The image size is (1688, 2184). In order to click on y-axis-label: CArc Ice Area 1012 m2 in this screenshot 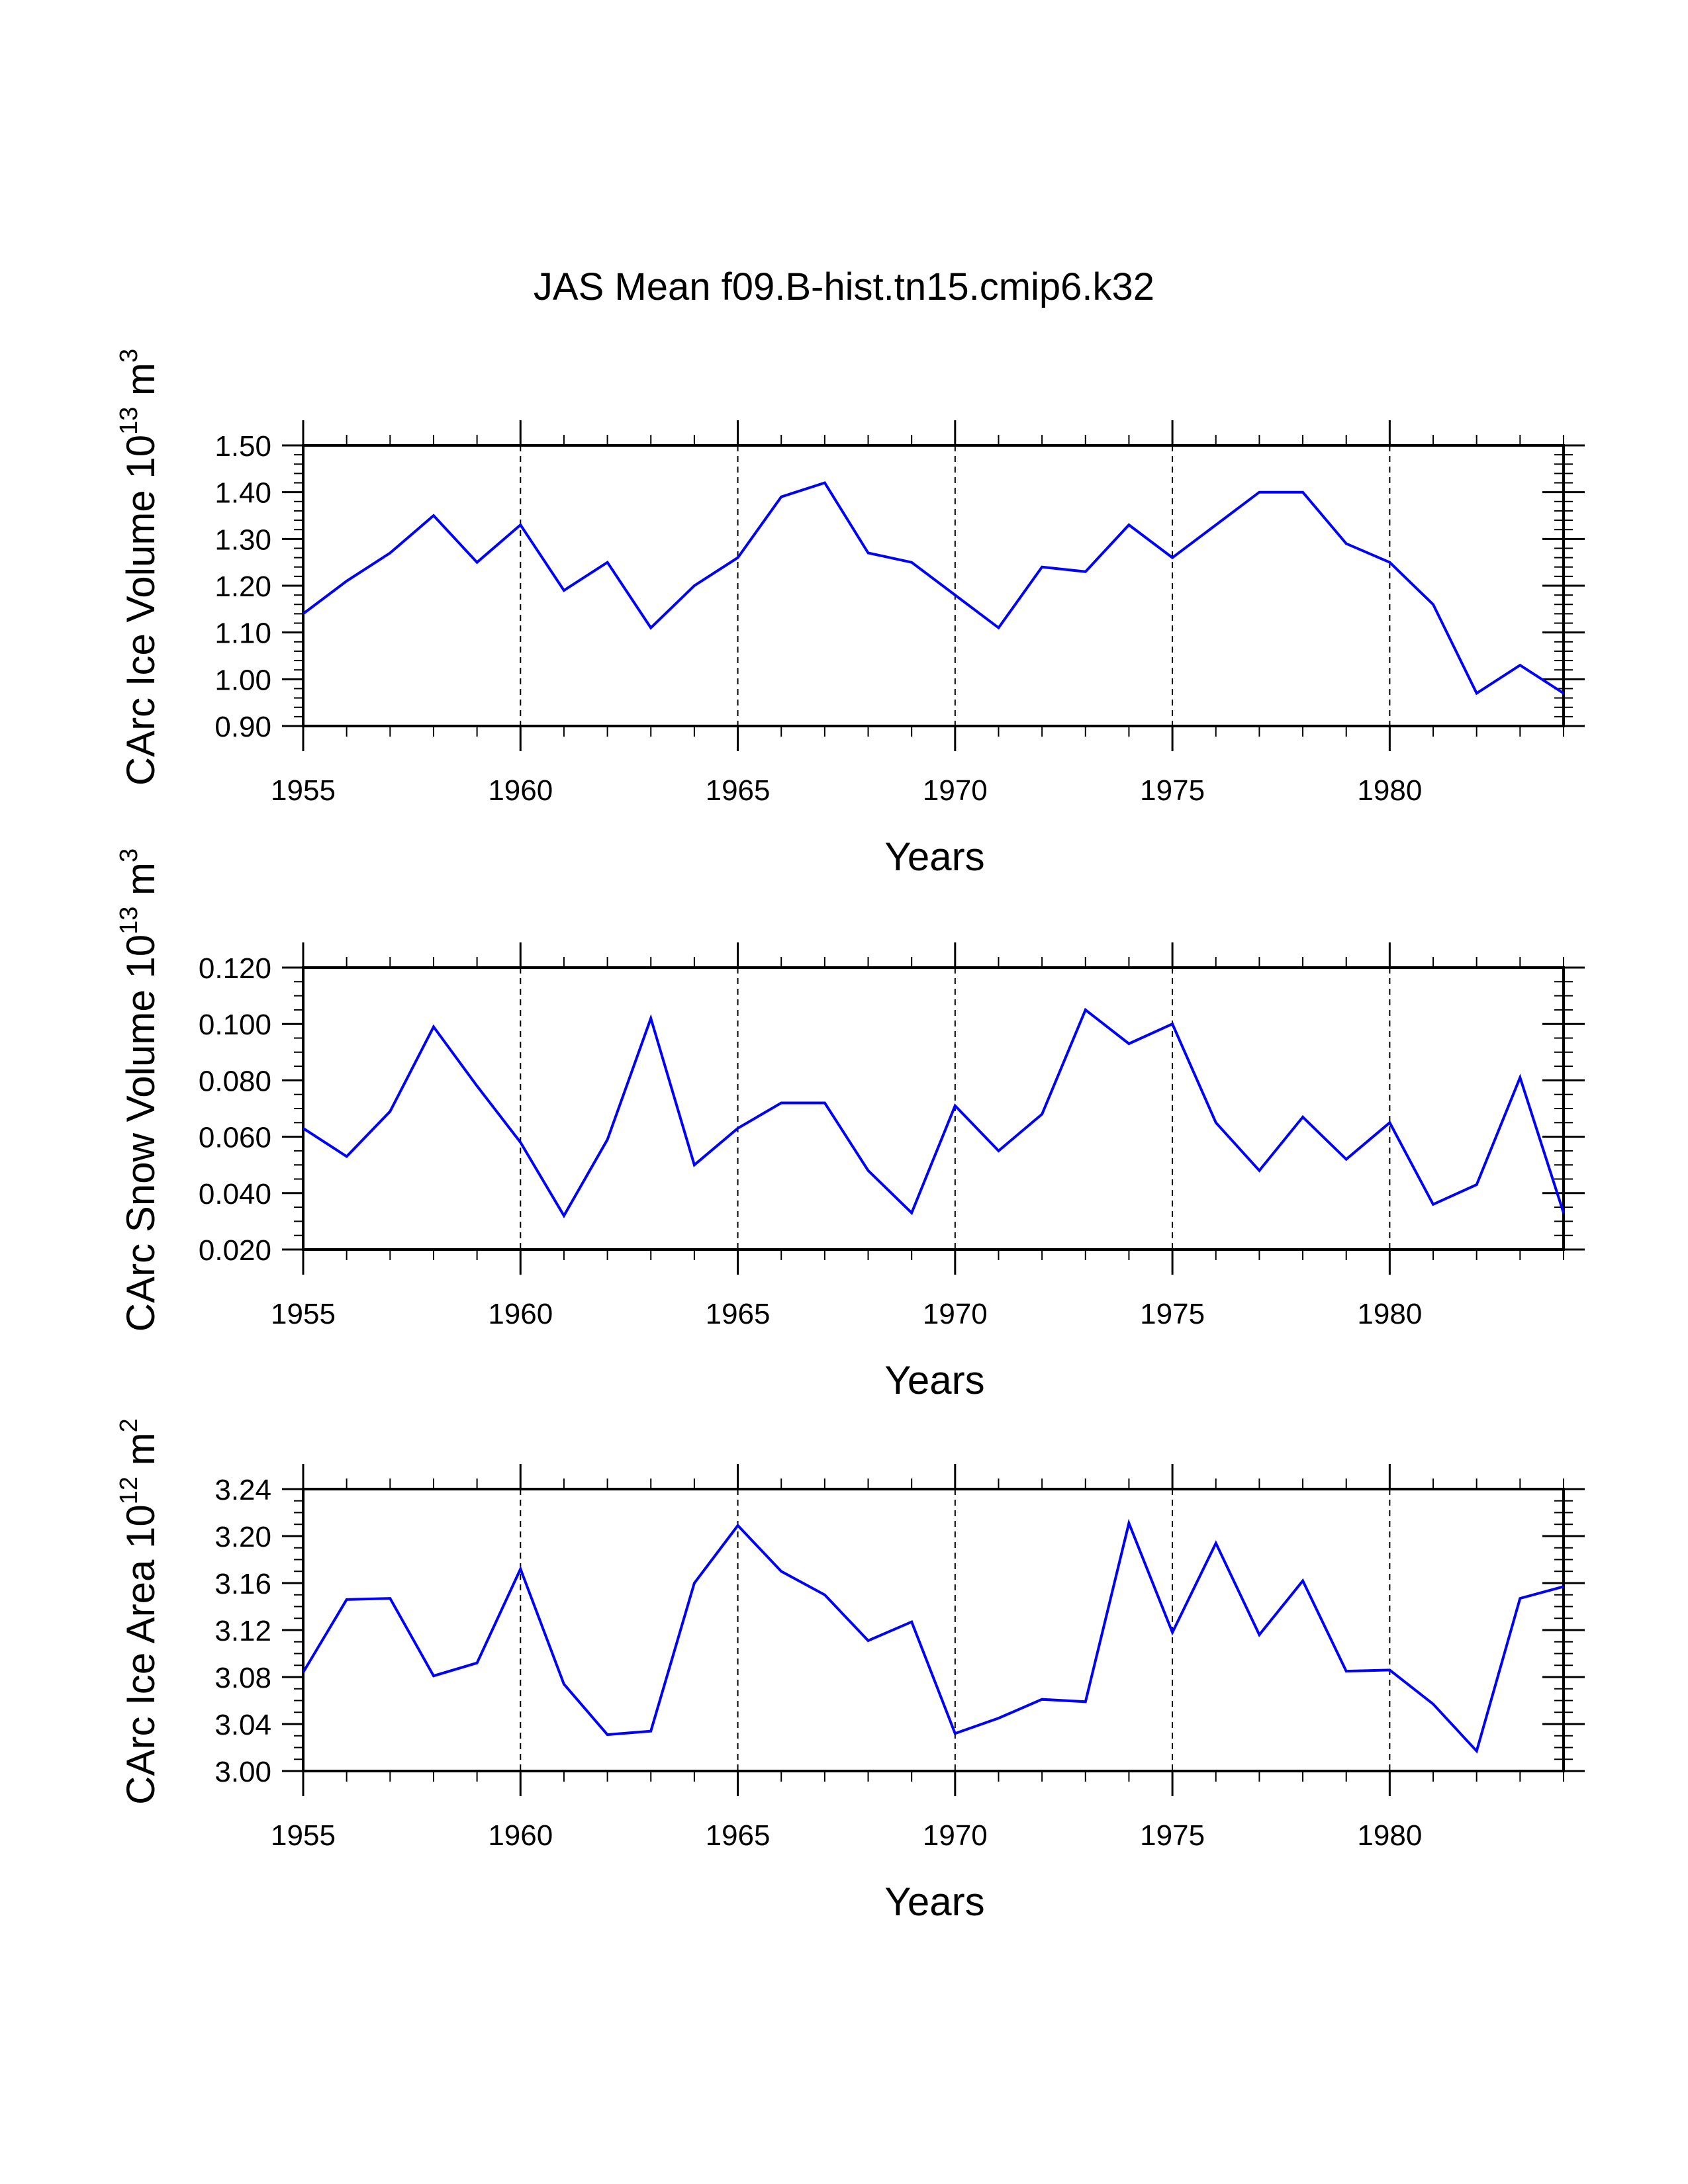, I will do `click(139, 1612)`.